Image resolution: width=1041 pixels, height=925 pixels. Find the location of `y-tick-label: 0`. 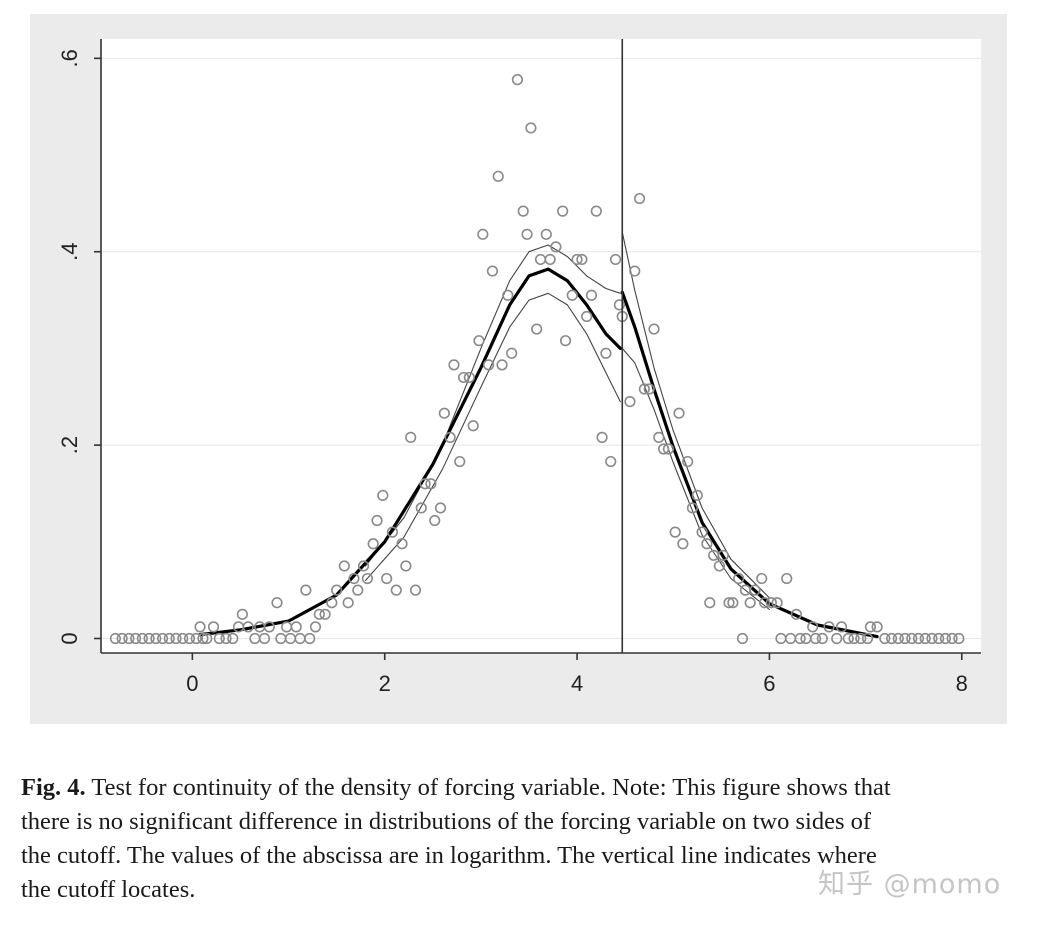

y-tick-label: 0 is located at coordinates (69, 638).